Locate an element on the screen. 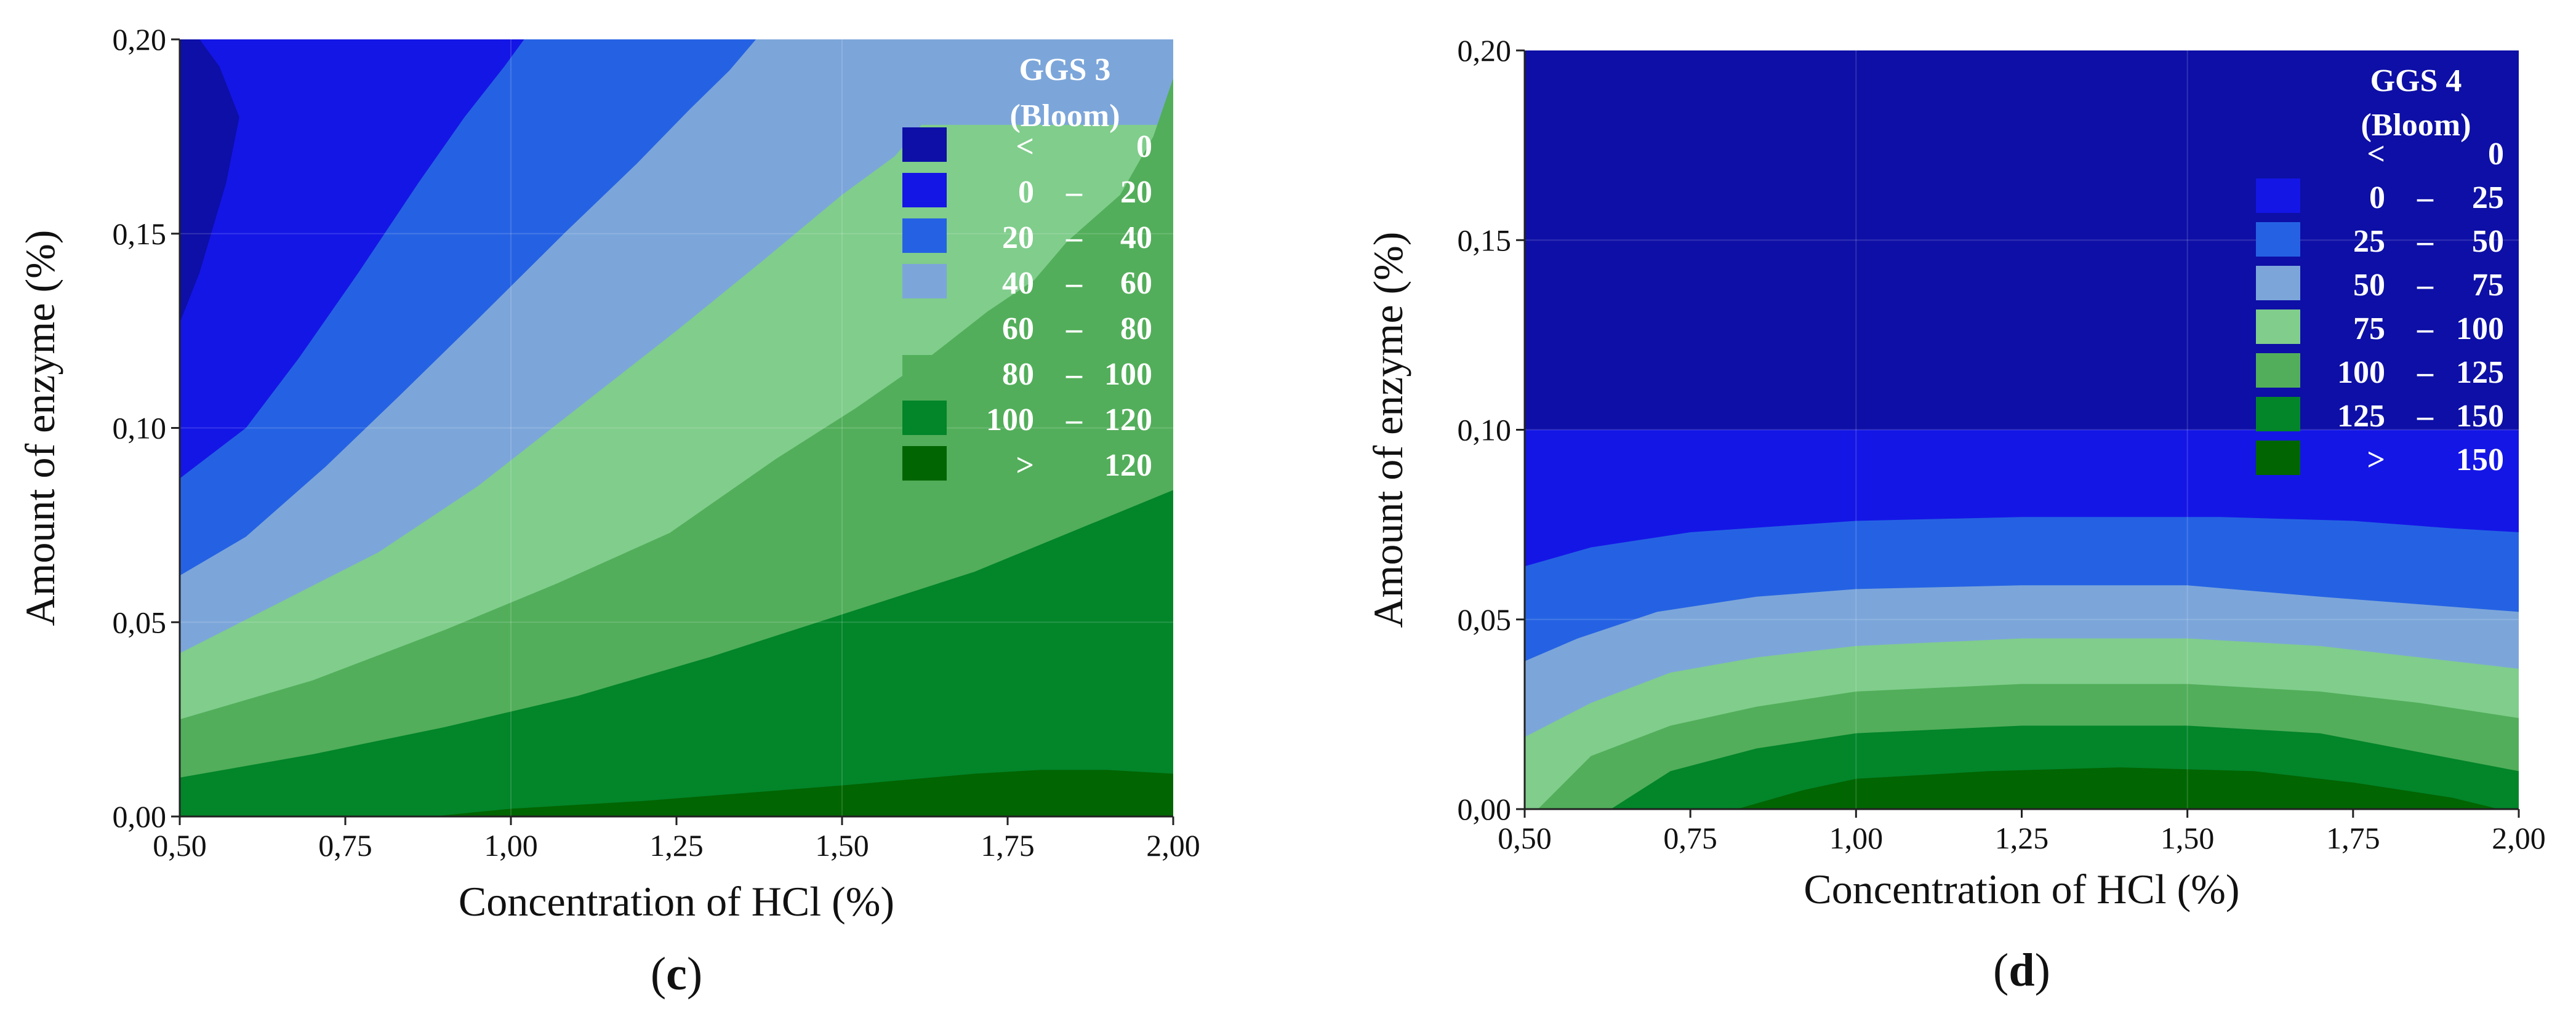 The height and width of the screenshot is (1022, 2576). legend-range-high: 40 is located at coordinates (1136, 237).